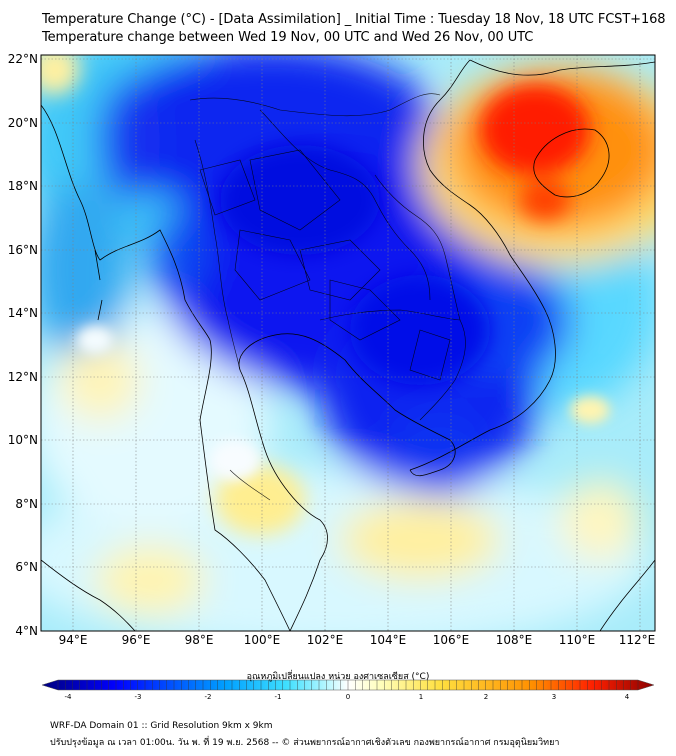 Image resolution: width=676 pixels, height=756 pixels. I want to click on colorbar-label-4: 4, so click(627, 697).